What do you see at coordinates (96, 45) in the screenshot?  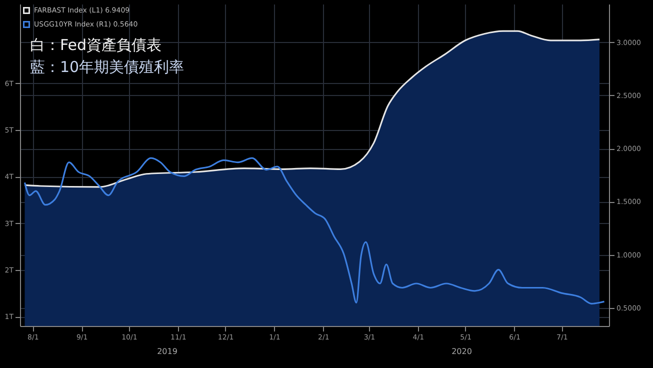 I see `text: 白：Fed資產負債表` at bounding box center [96, 45].